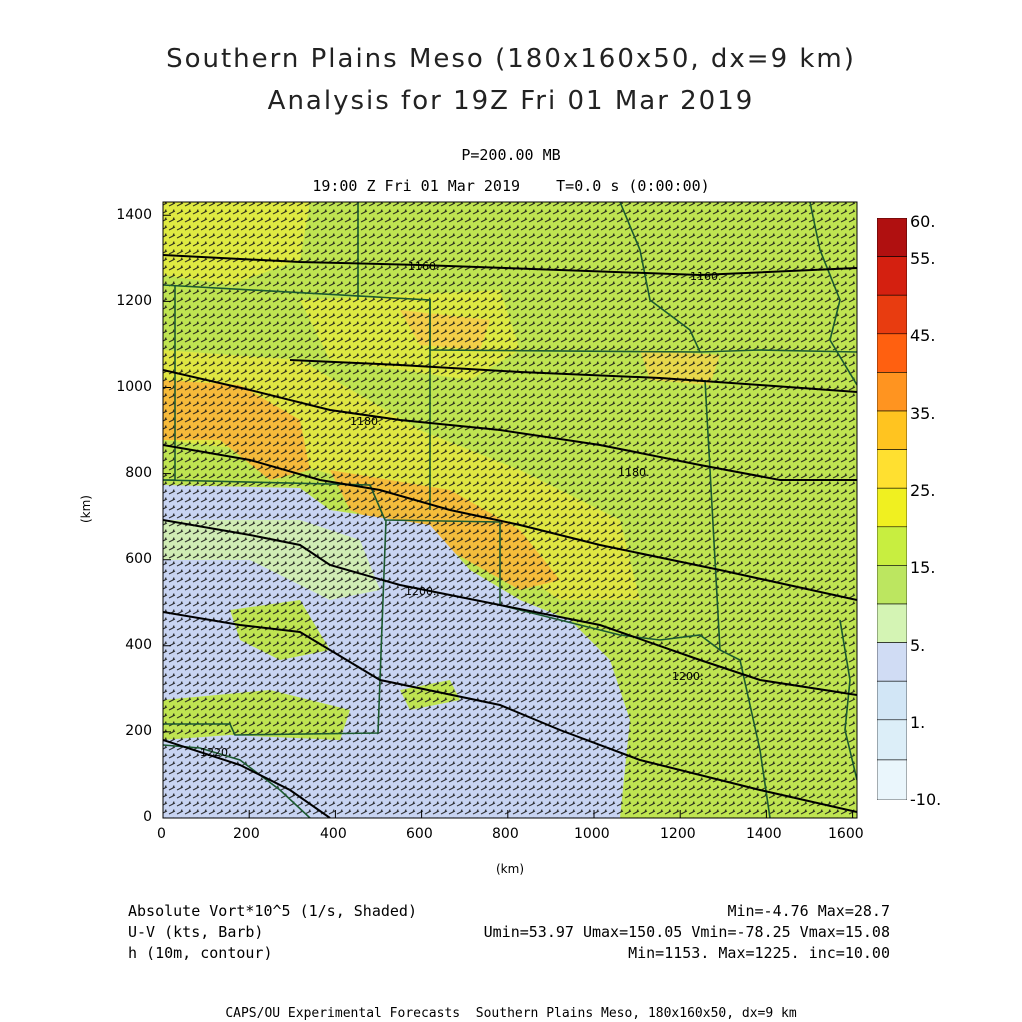 The width and height of the screenshot is (1022, 1022). What do you see at coordinates (134, 387) in the screenshot?
I see `y-tick-label: 1000` at bounding box center [134, 387].